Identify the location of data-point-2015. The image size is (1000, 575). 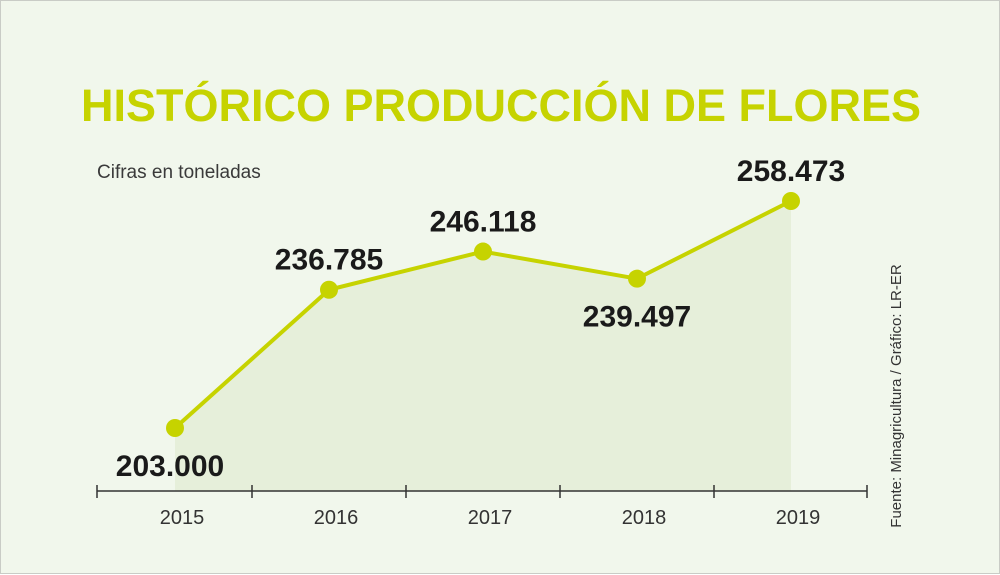
(175, 428).